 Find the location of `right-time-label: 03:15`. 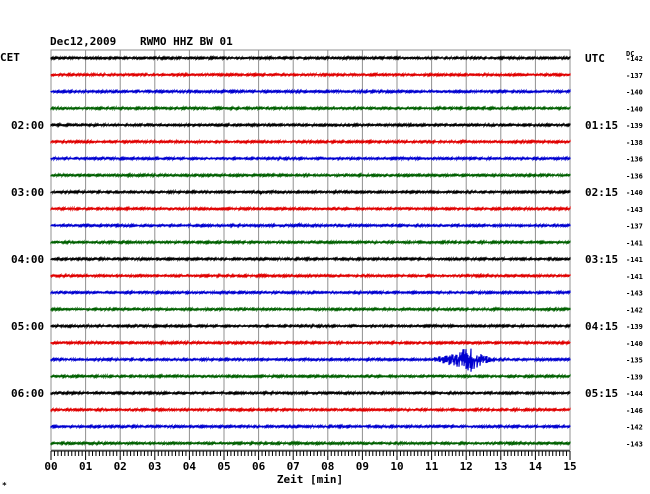

right-time-label: 03:15 is located at coordinates (601, 259).